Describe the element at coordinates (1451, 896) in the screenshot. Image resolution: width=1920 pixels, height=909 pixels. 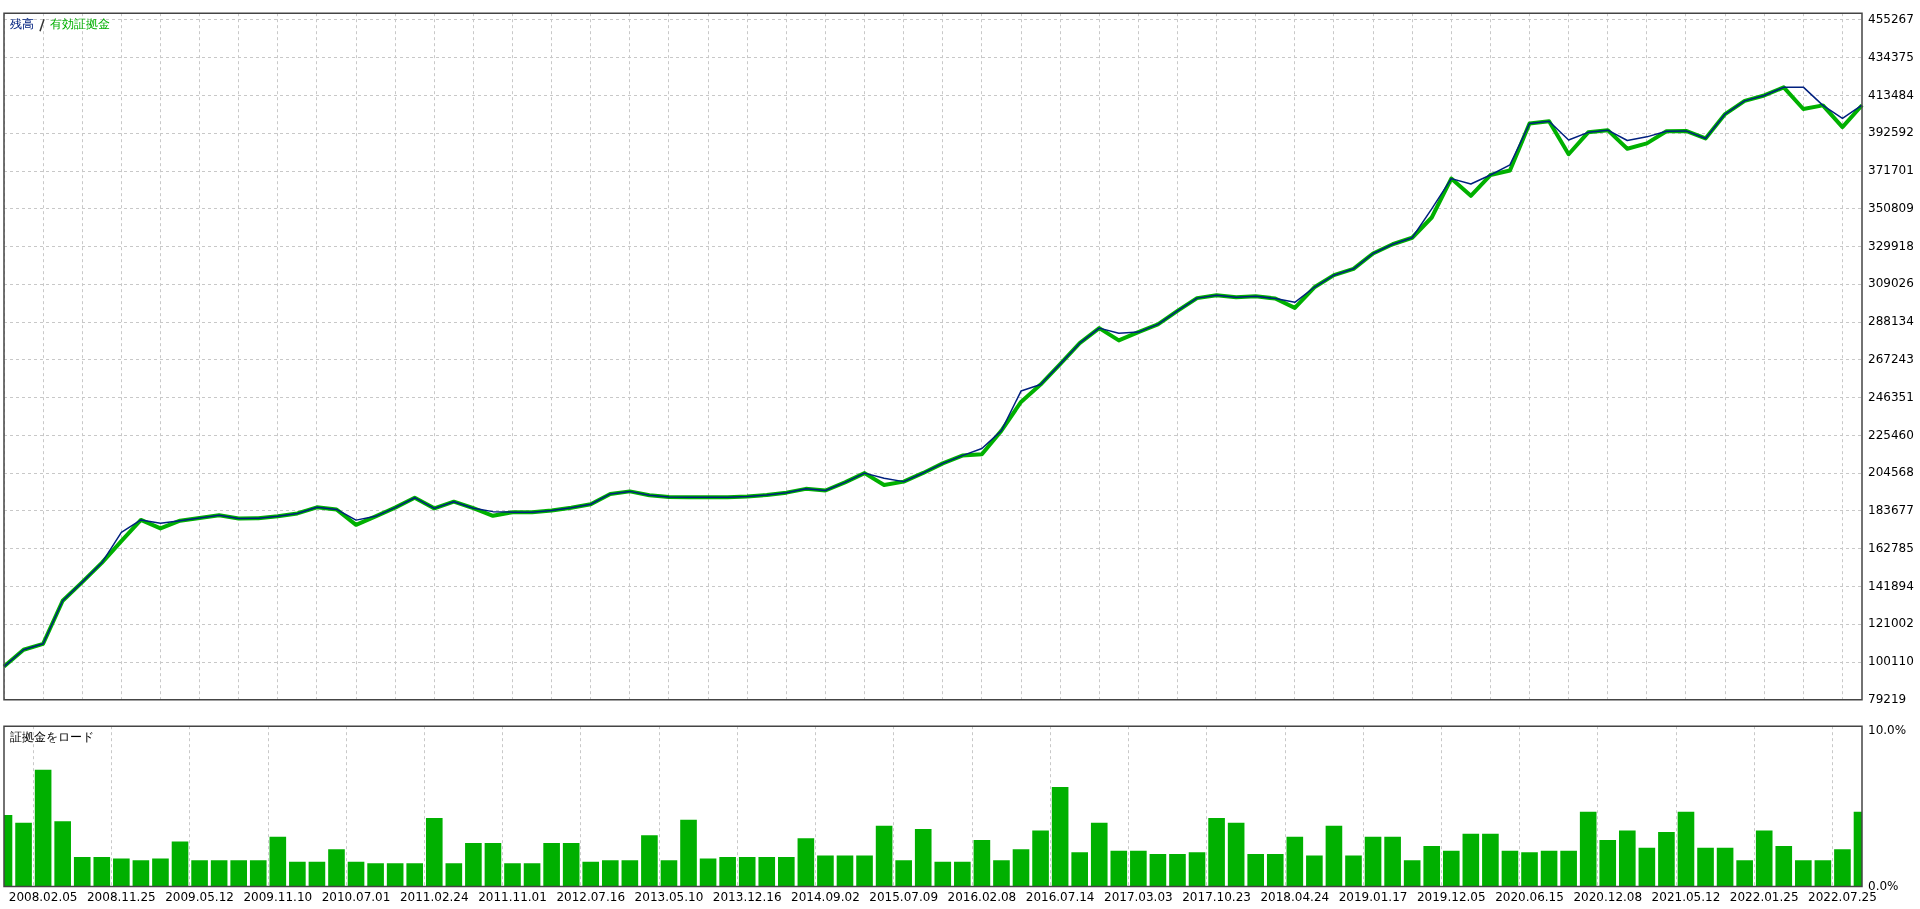
I see `x-tick-label: 2019.12.05` at that location.